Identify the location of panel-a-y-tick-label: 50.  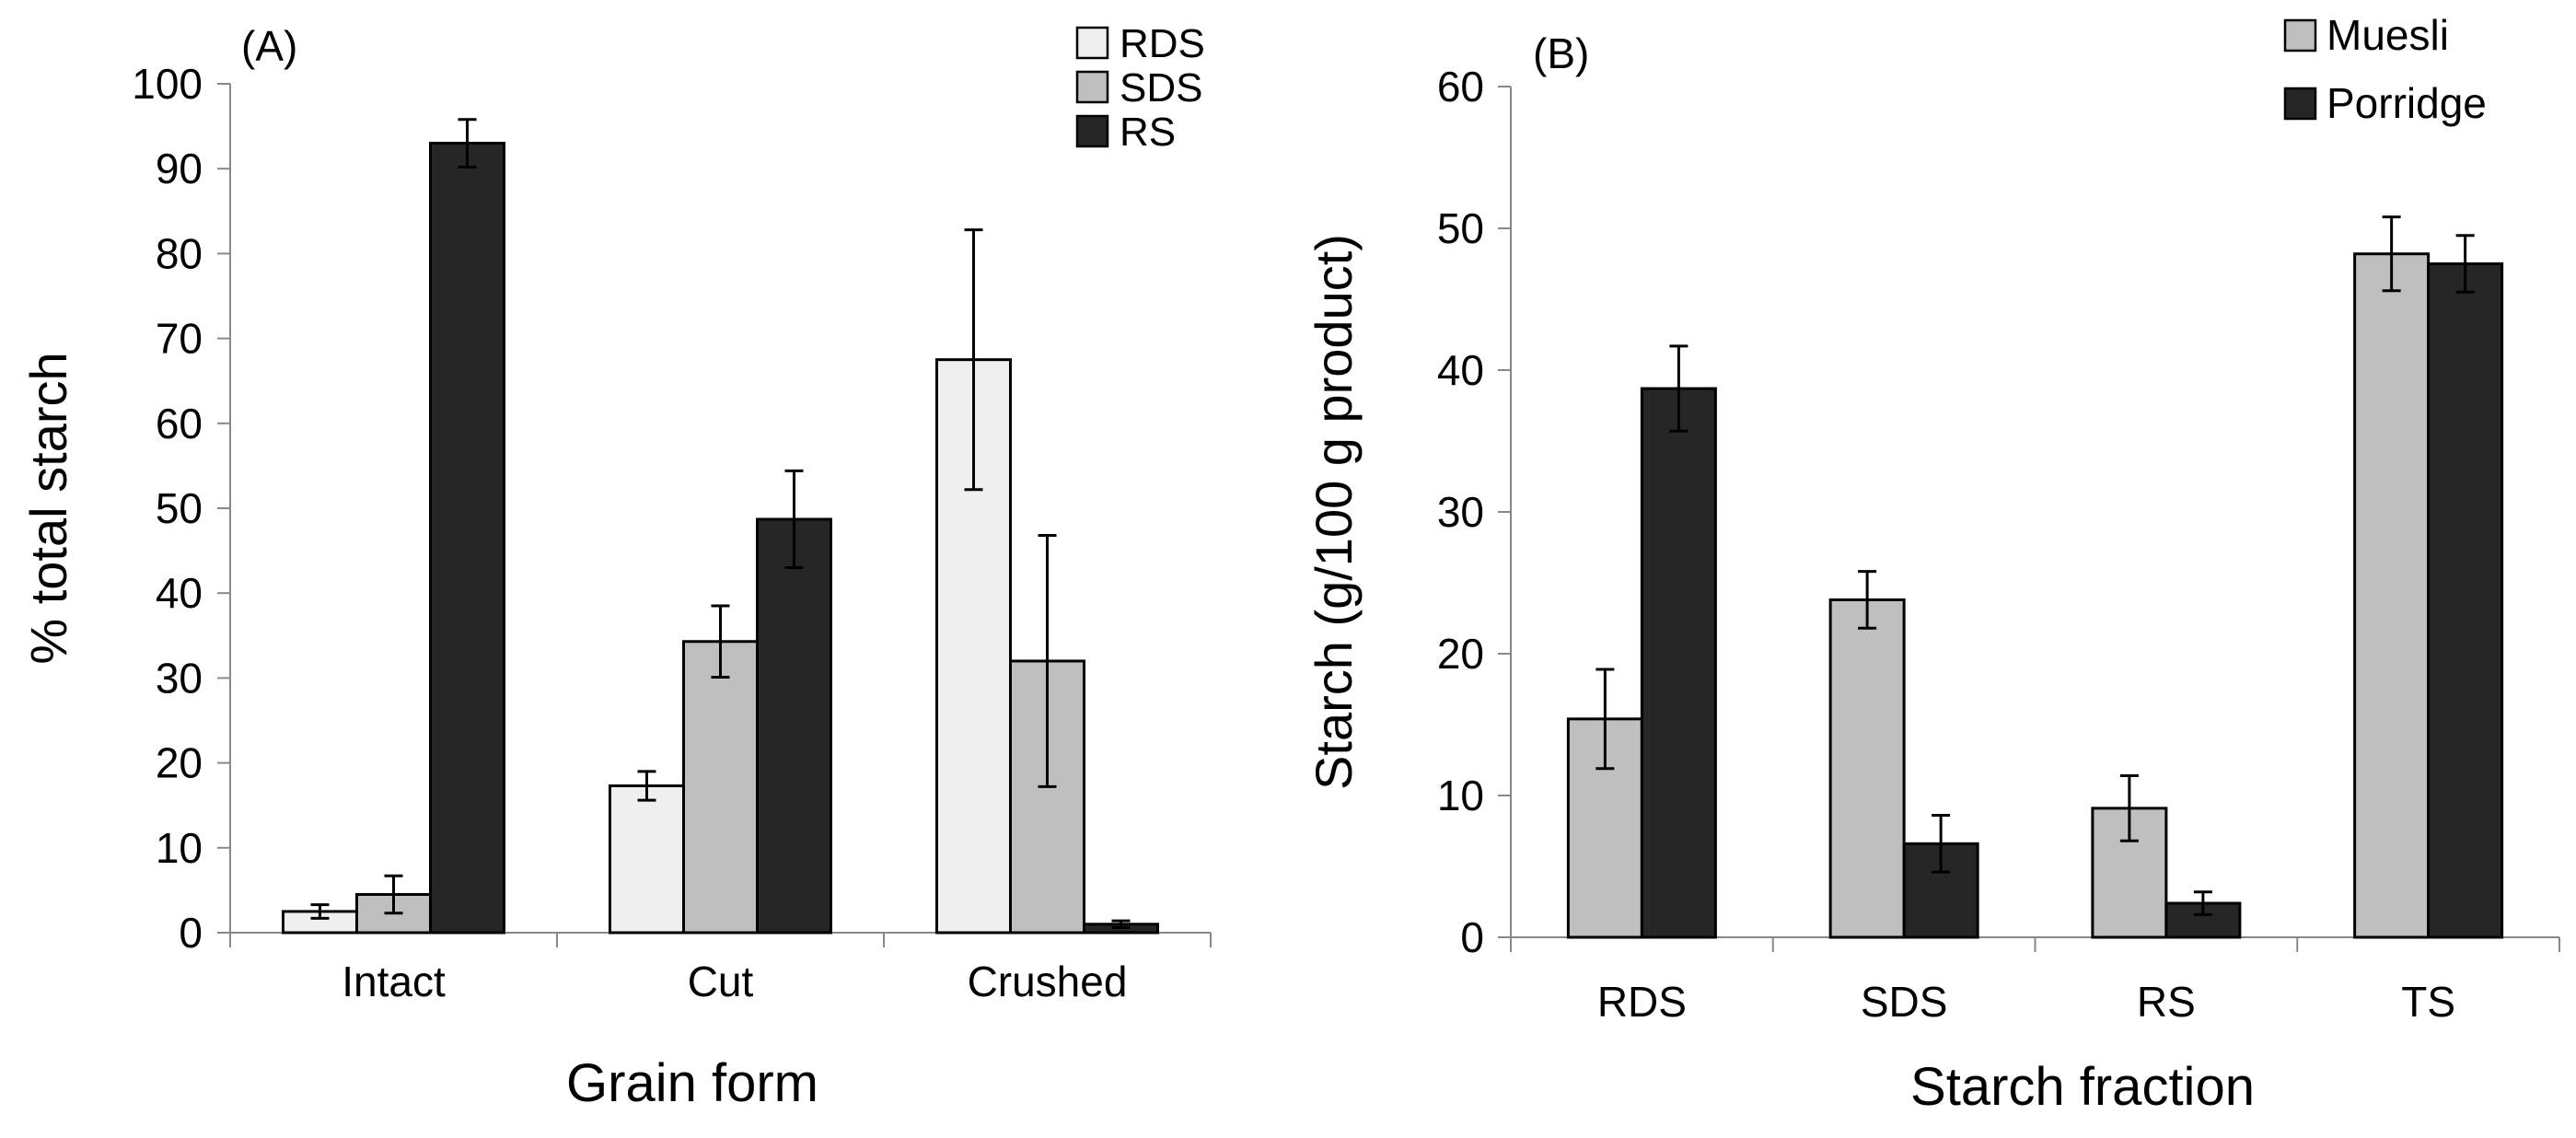
(179, 508).